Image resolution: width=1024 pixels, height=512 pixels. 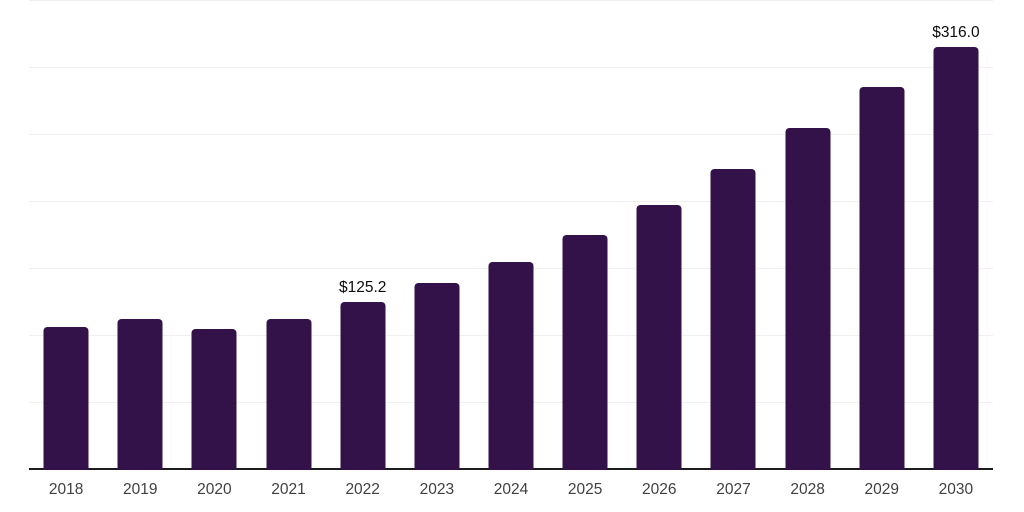 I want to click on bar-slot-2026, so click(x=659, y=235).